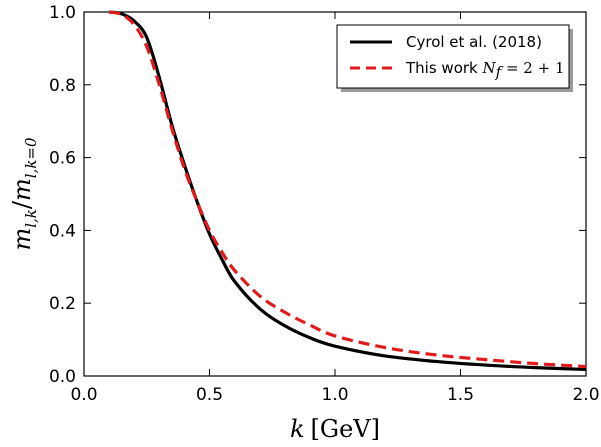 The height and width of the screenshot is (447, 601). I want to click on x-tick-label: 0.5, so click(209, 395).